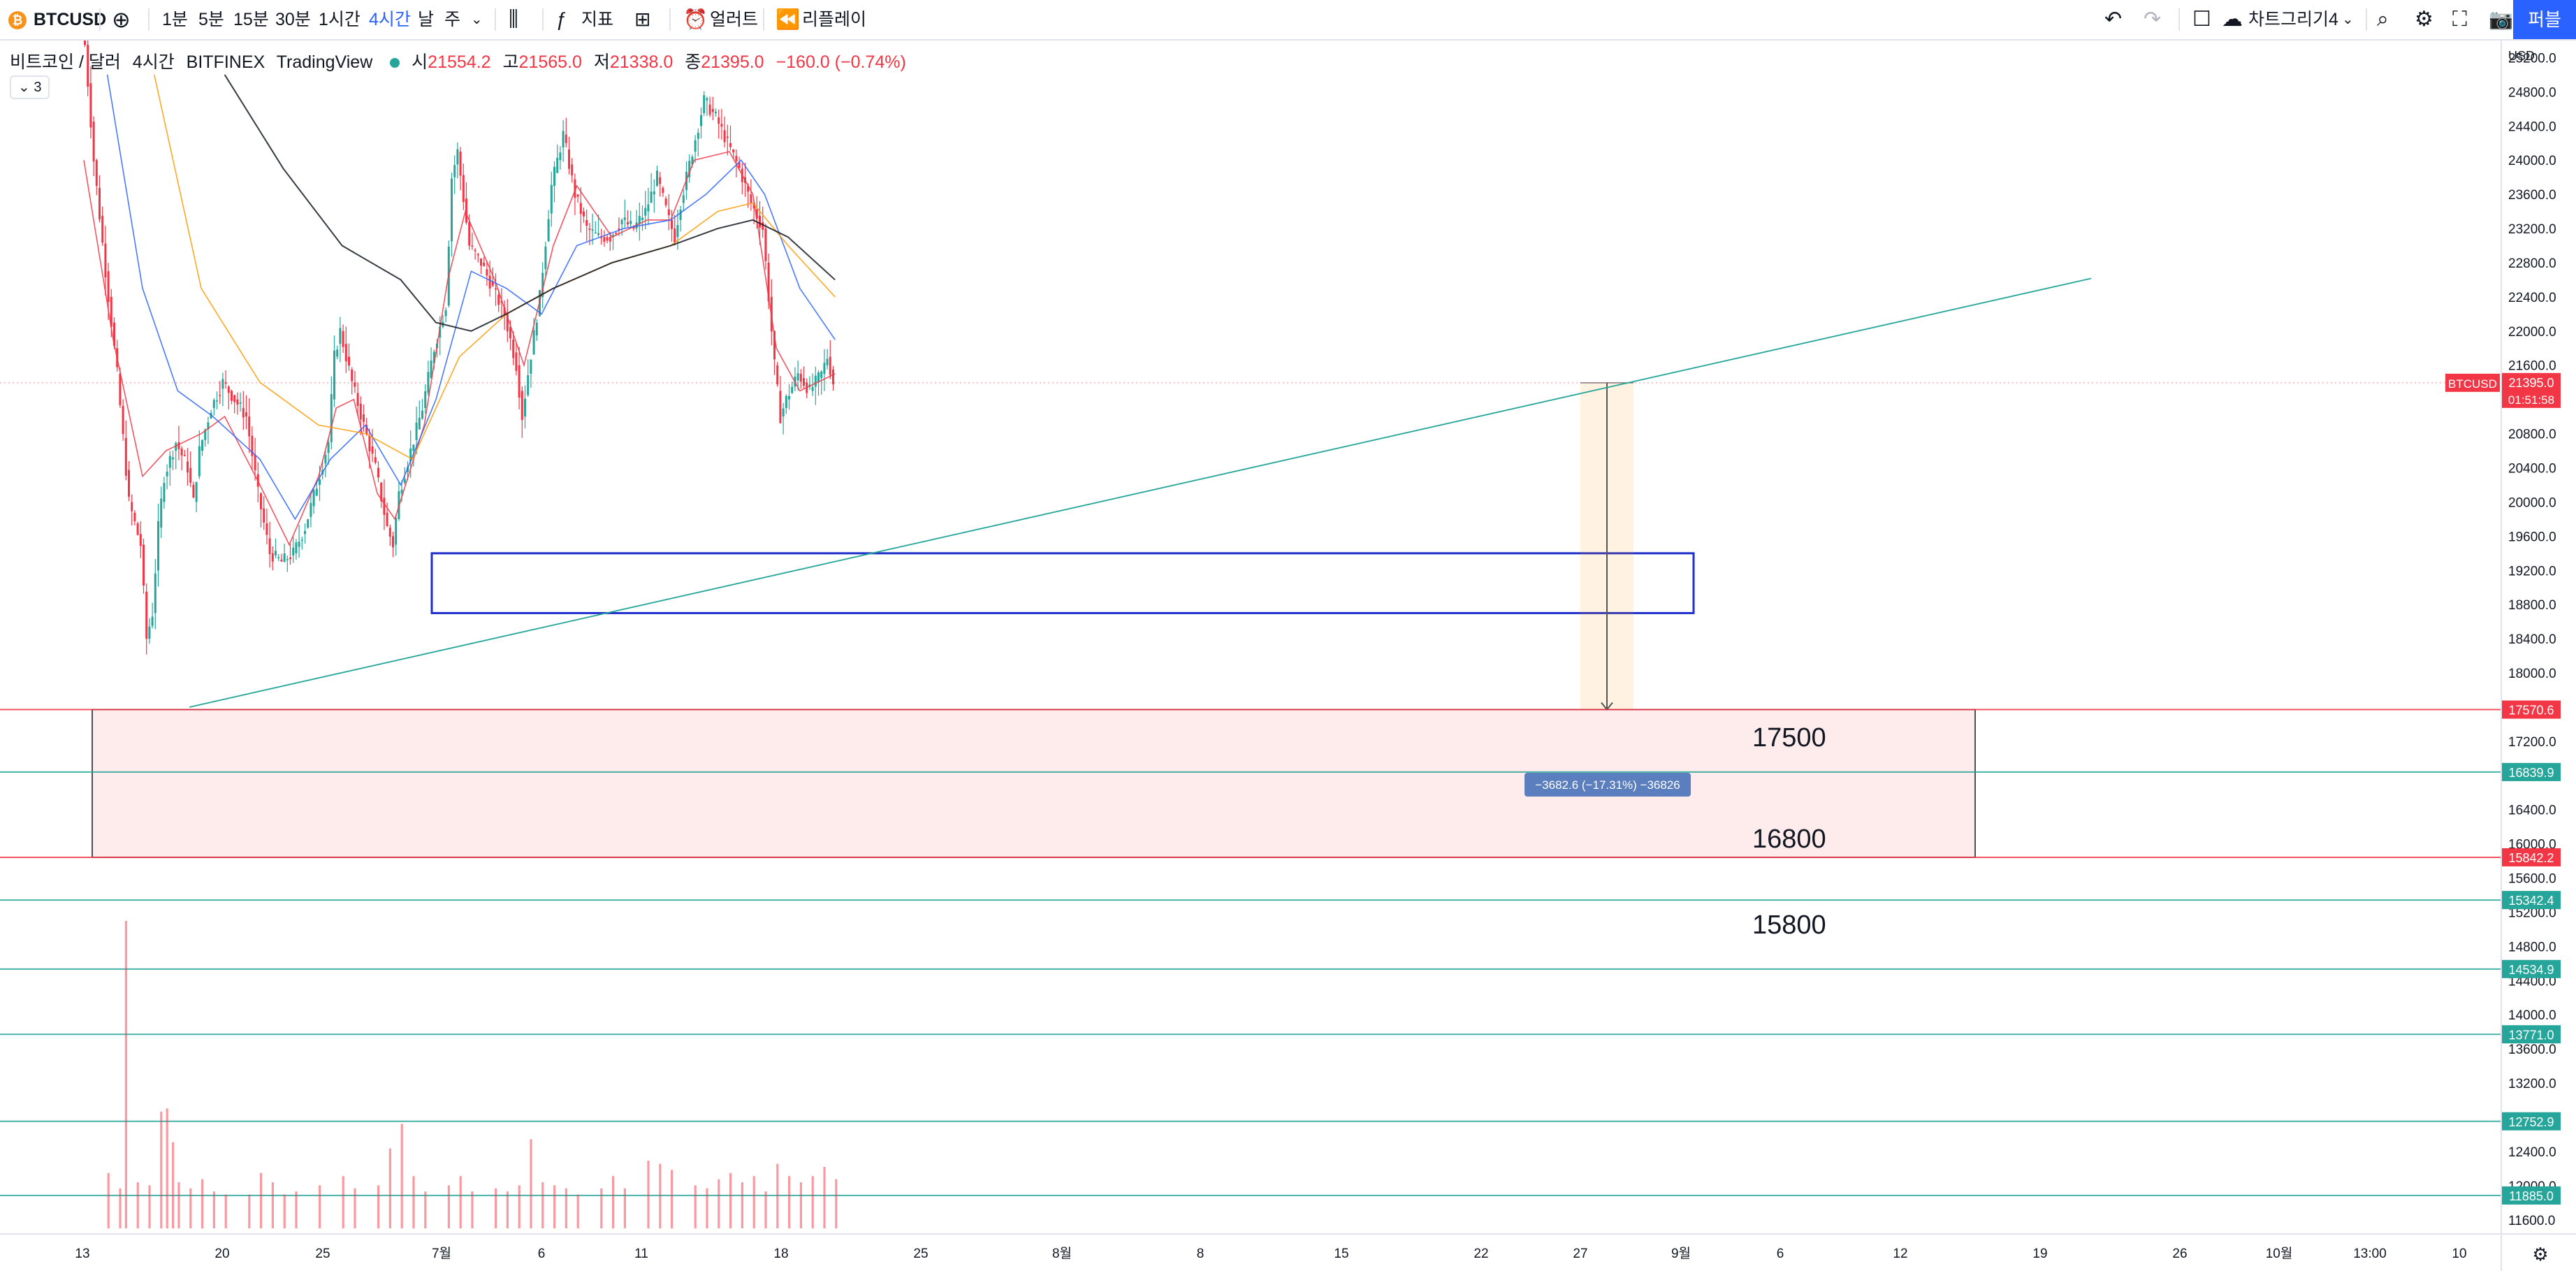 Image resolution: width=2576 pixels, height=1271 pixels. What do you see at coordinates (2532, 469) in the screenshot?
I see `price-tick-label: 20400.0` at bounding box center [2532, 469].